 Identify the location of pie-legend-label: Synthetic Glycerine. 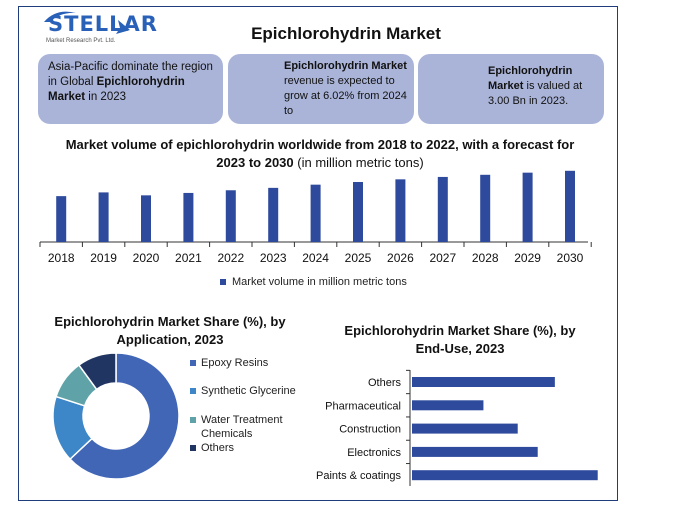
(248, 391).